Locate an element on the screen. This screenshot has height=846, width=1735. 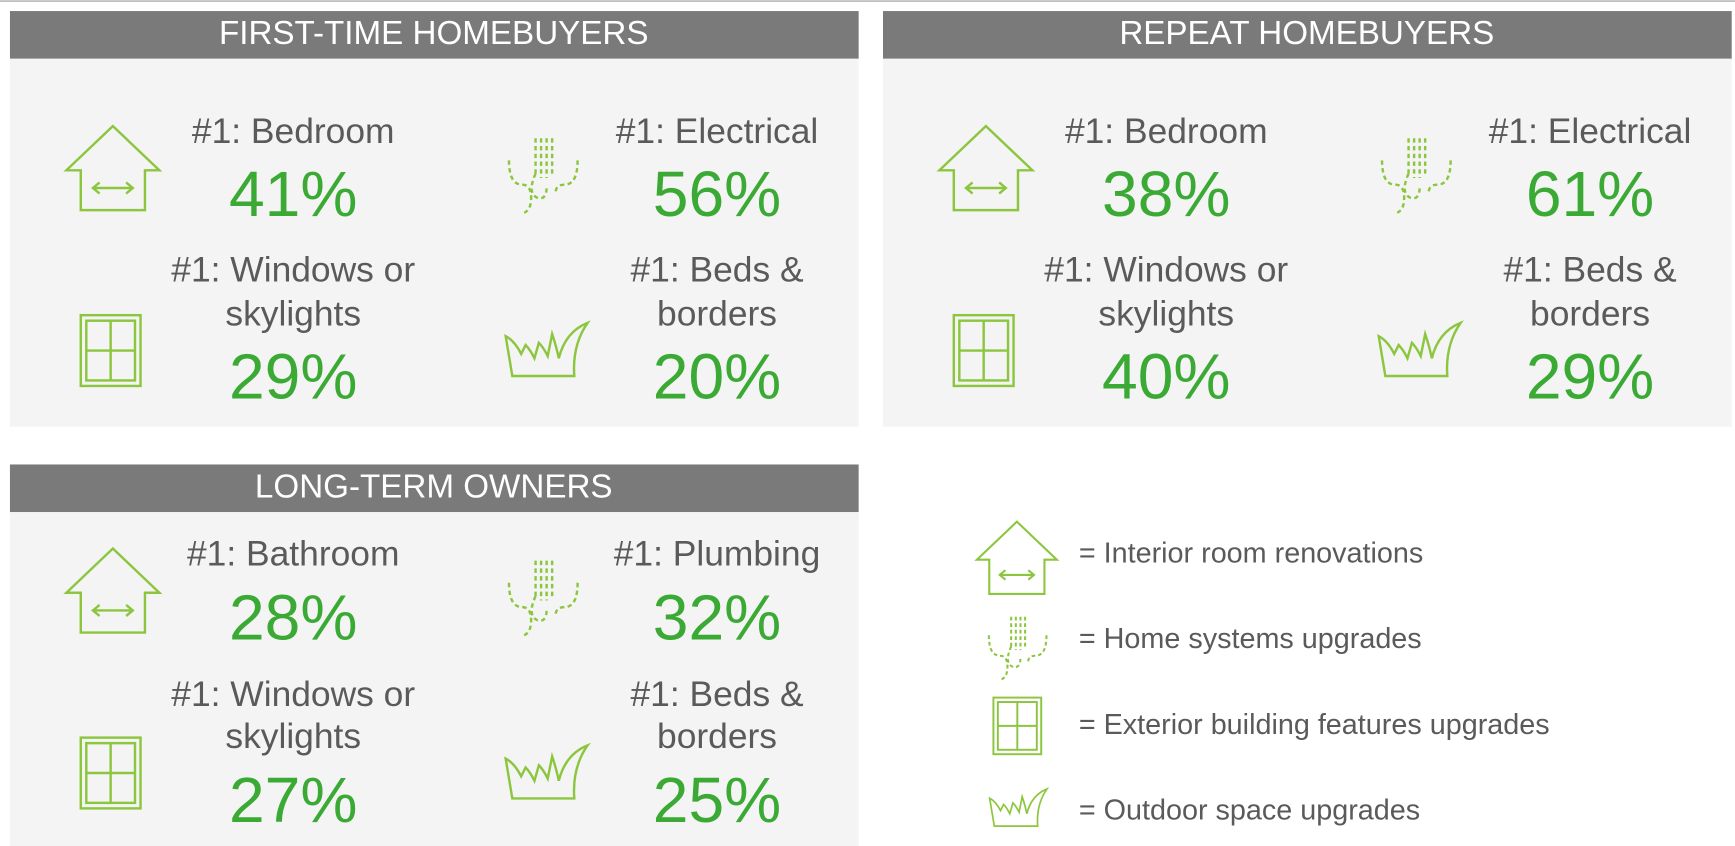
panel-title: LONG-TERM OWNERS is located at coordinates (434, 487).